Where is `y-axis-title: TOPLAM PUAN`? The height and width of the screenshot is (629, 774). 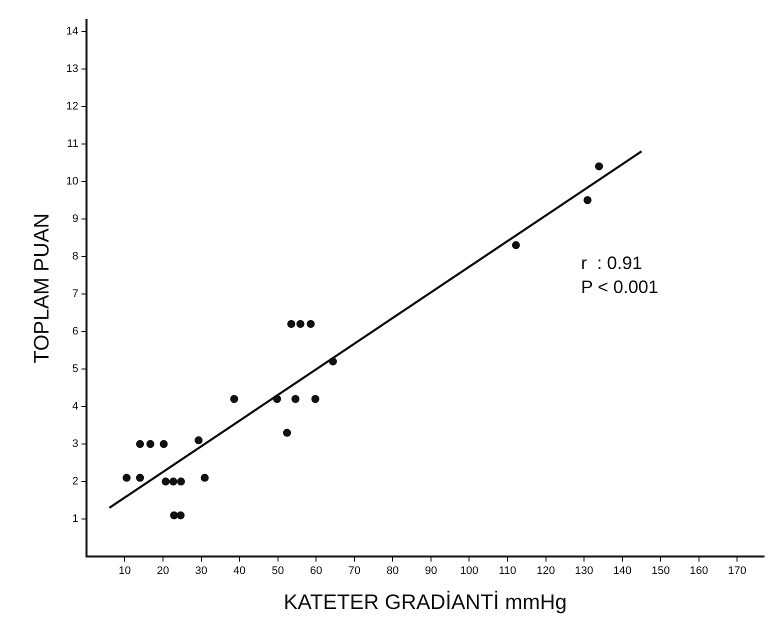 y-axis-title: TOPLAM PUAN is located at coordinates (42, 288).